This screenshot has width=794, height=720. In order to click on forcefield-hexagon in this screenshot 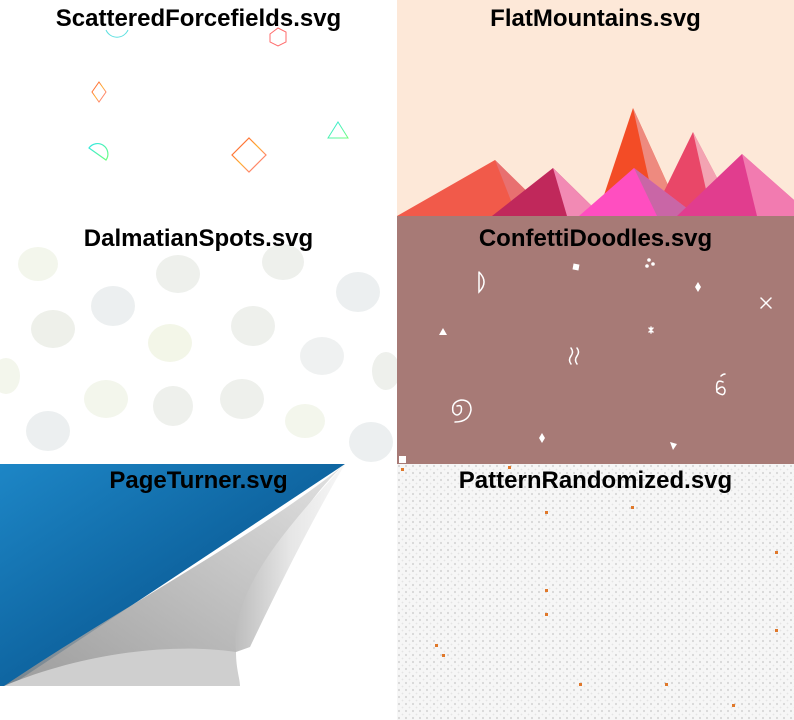, I will do `click(278, 37)`.